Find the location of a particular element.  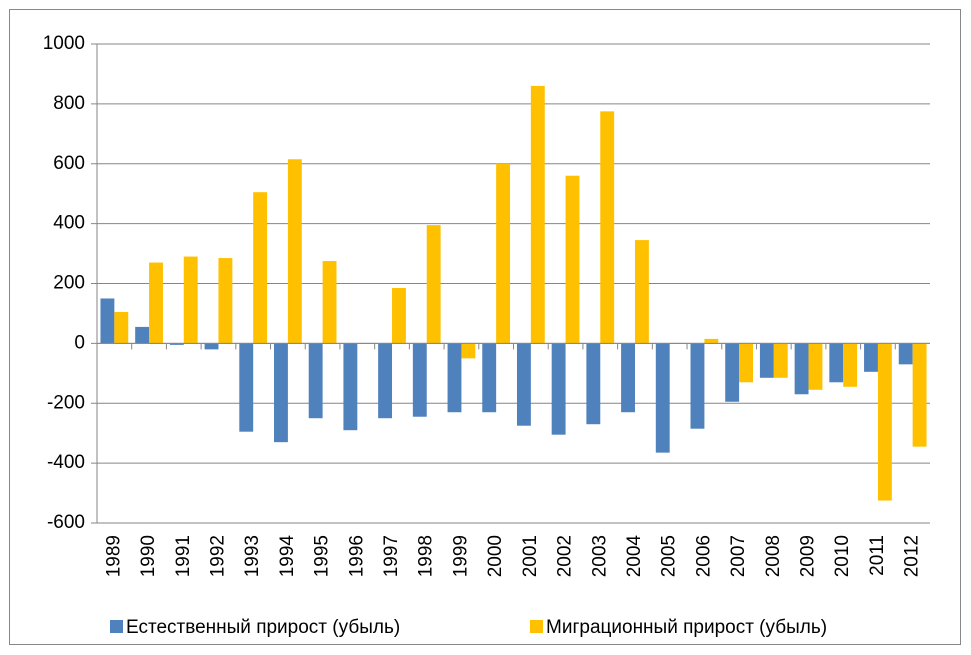

x-tick-label: 1990 is located at coordinates (148, 556).